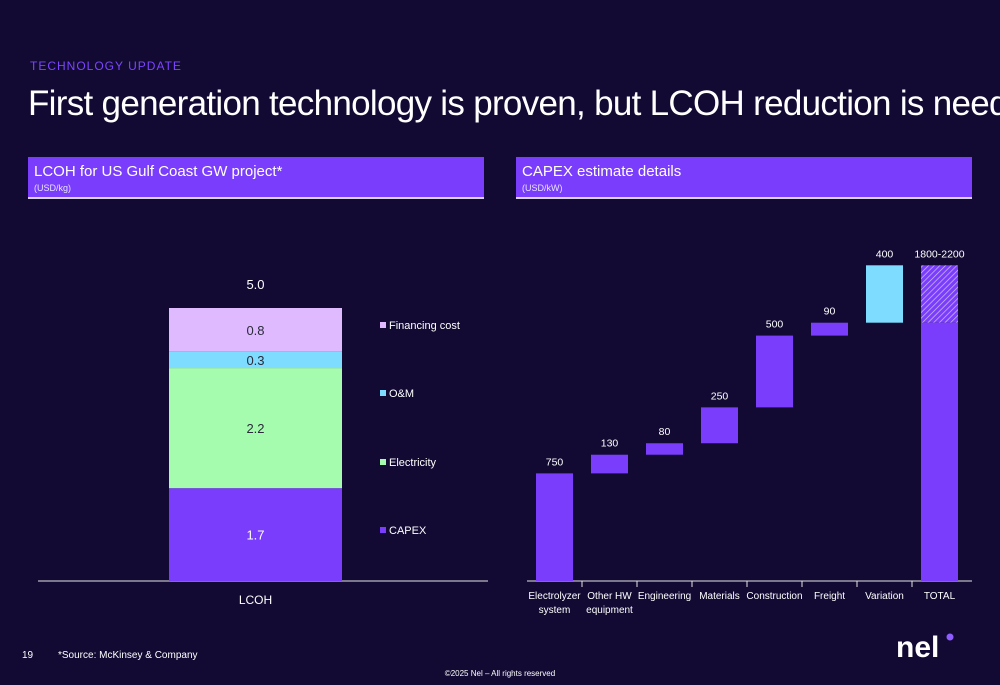 The height and width of the screenshot is (685, 1000). I want to click on capex-bar-construction, so click(774, 371).